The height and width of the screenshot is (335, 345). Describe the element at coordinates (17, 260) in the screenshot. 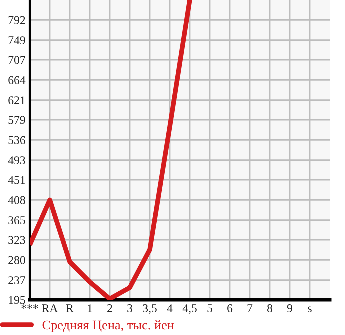

I see `y-tick-label: 280` at that location.